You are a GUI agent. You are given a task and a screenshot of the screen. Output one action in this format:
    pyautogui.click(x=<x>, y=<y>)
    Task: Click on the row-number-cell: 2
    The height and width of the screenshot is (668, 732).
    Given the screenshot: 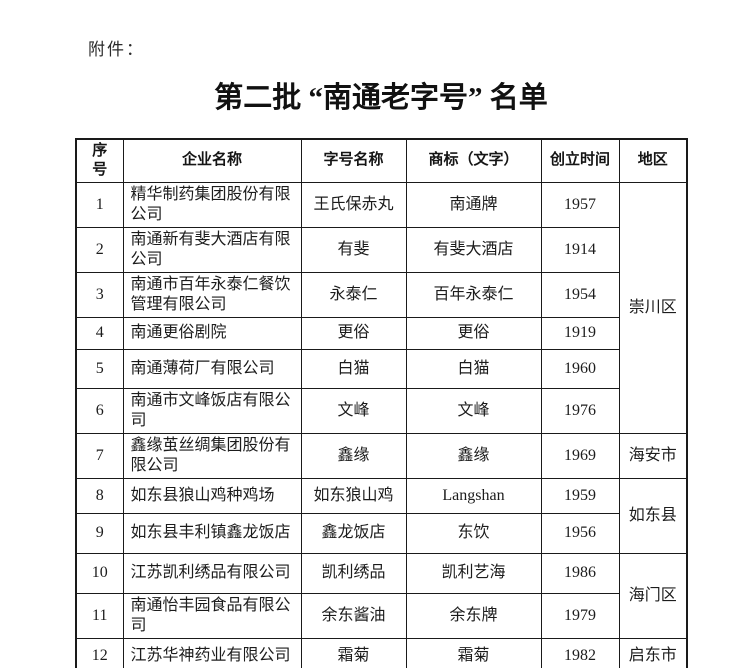 What is the action you would take?
    pyautogui.click(x=99, y=249)
    